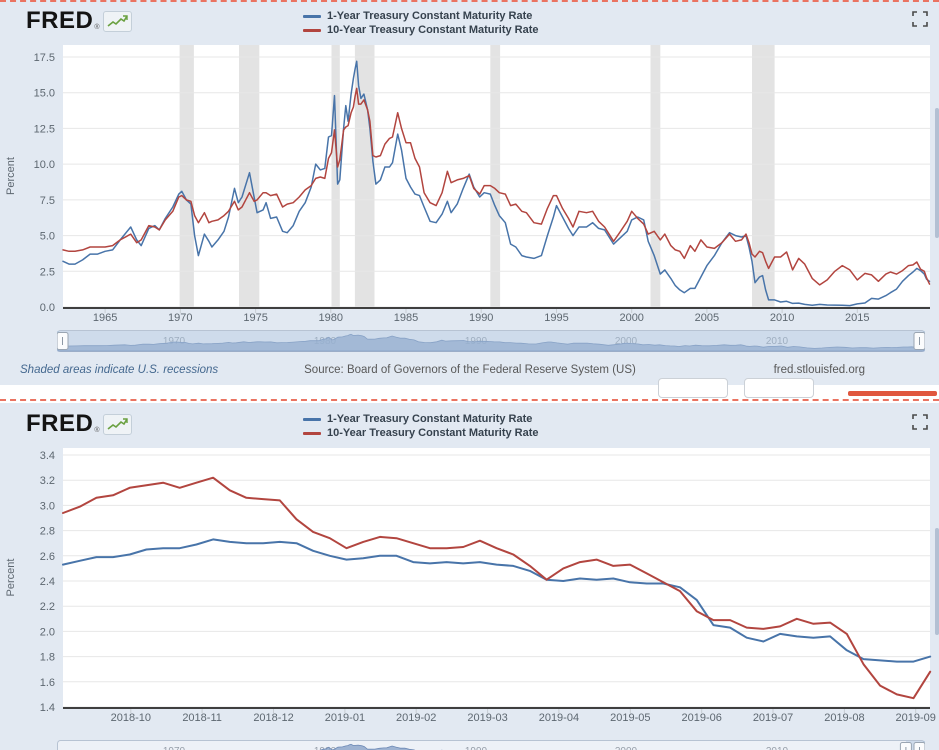  Describe the element at coordinates (707, 318) in the screenshot. I see `svg-text: 2005` at that location.